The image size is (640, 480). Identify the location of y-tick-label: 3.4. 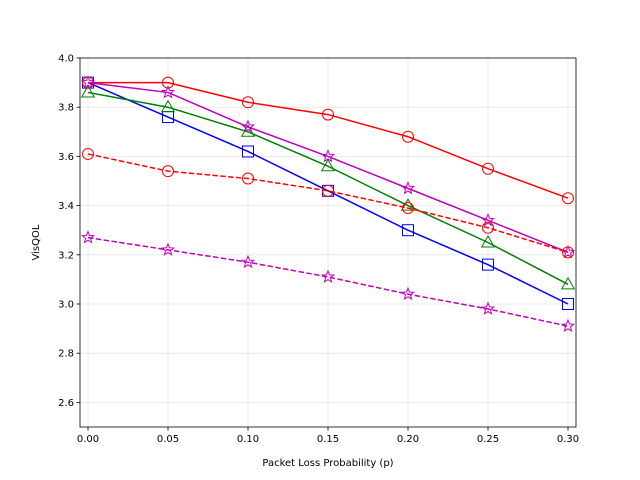
(66, 206).